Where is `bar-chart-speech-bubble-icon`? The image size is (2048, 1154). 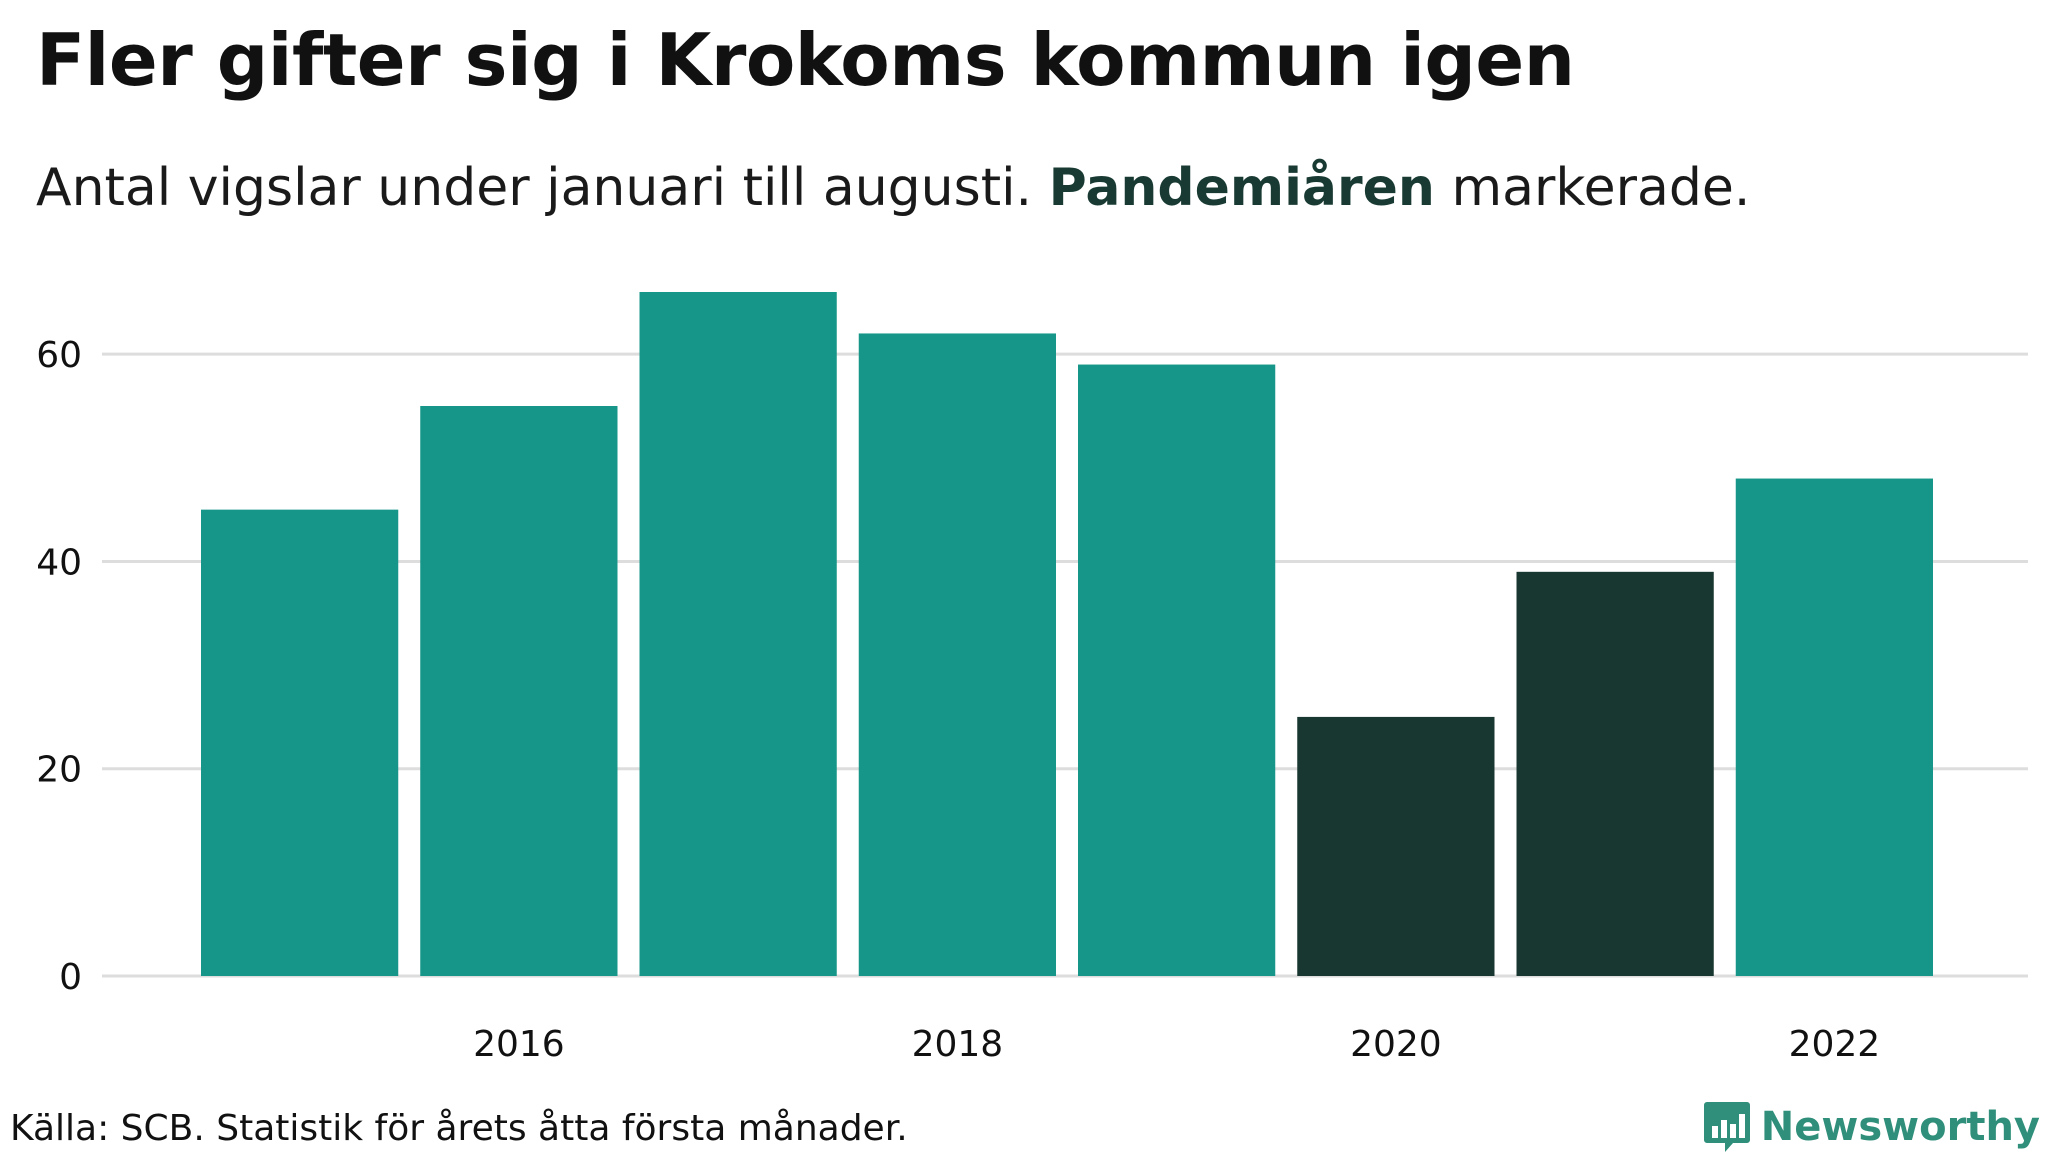
bar-chart-speech-bubble-icon is located at coordinates (1726, 1127).